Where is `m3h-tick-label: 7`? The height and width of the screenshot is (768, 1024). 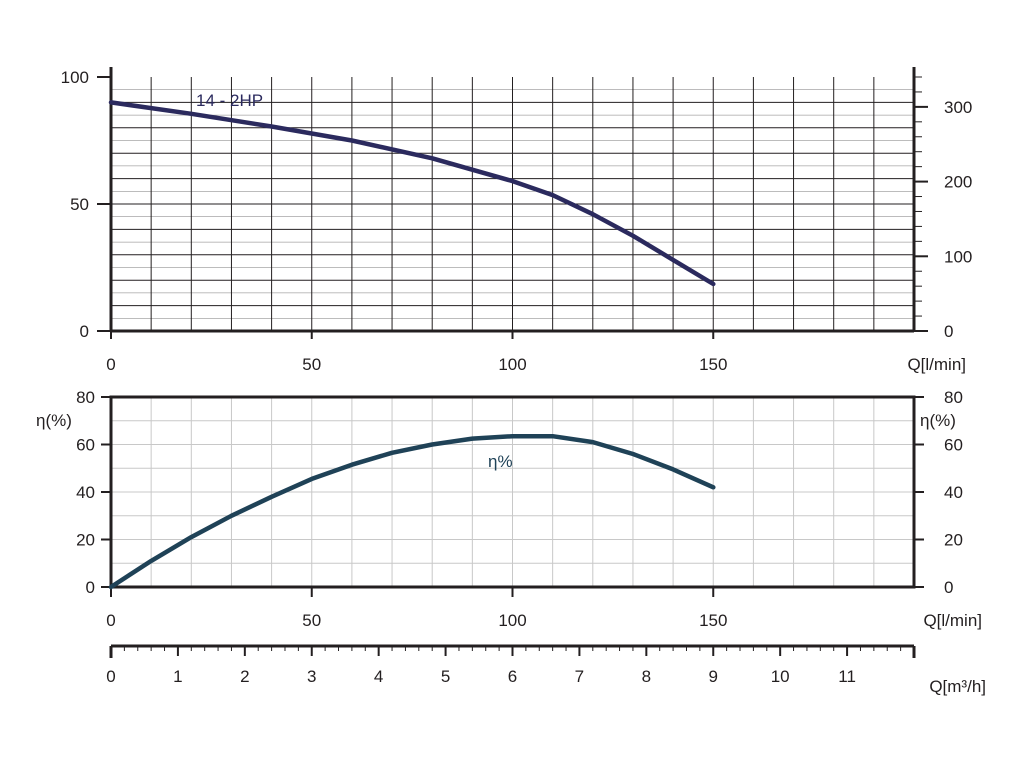 m3h-tick-label: 7 is located at coordinates (579, 676).